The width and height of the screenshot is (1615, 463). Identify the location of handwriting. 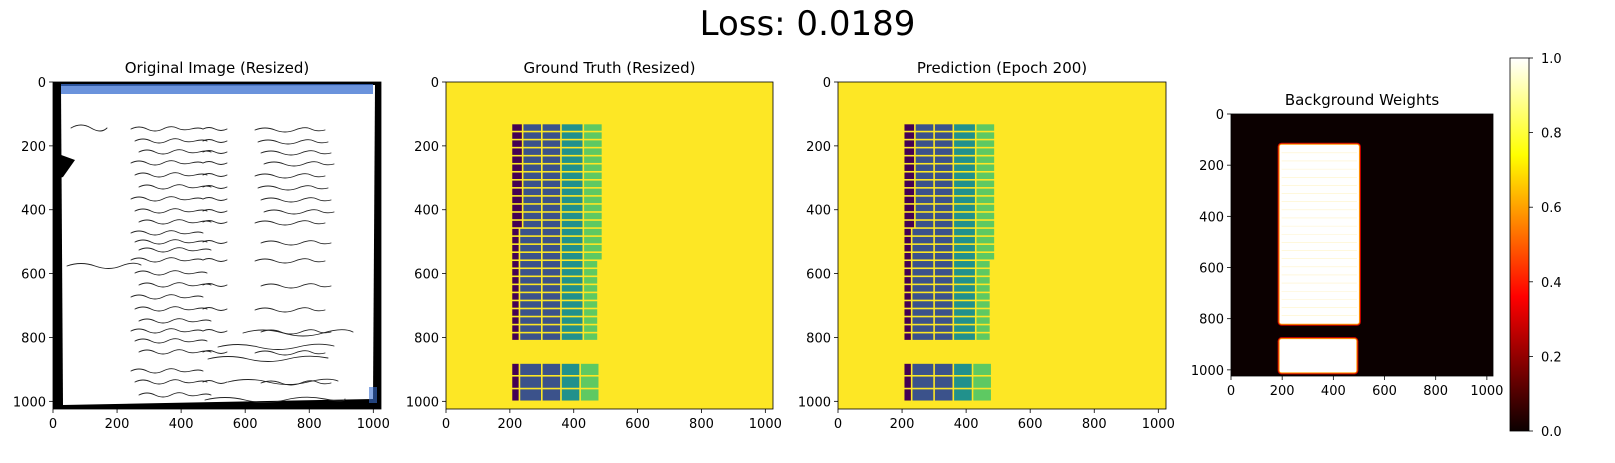
(210, 263).